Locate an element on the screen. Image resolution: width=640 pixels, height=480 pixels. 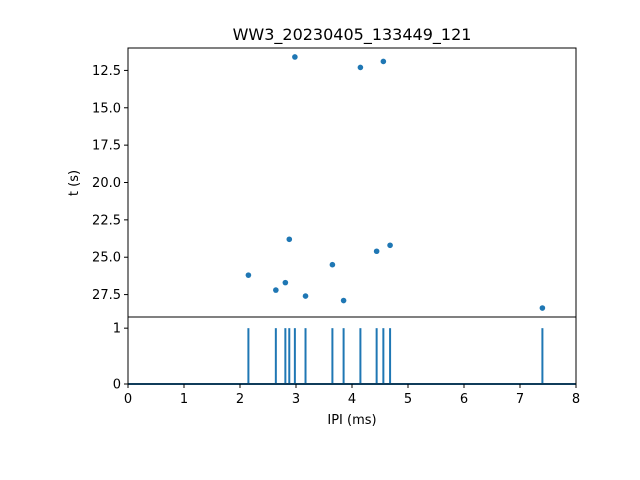
ipi-x-ticks: 0 1 2 3 4 5 6 7 8 is located at coordinates (352, 395).